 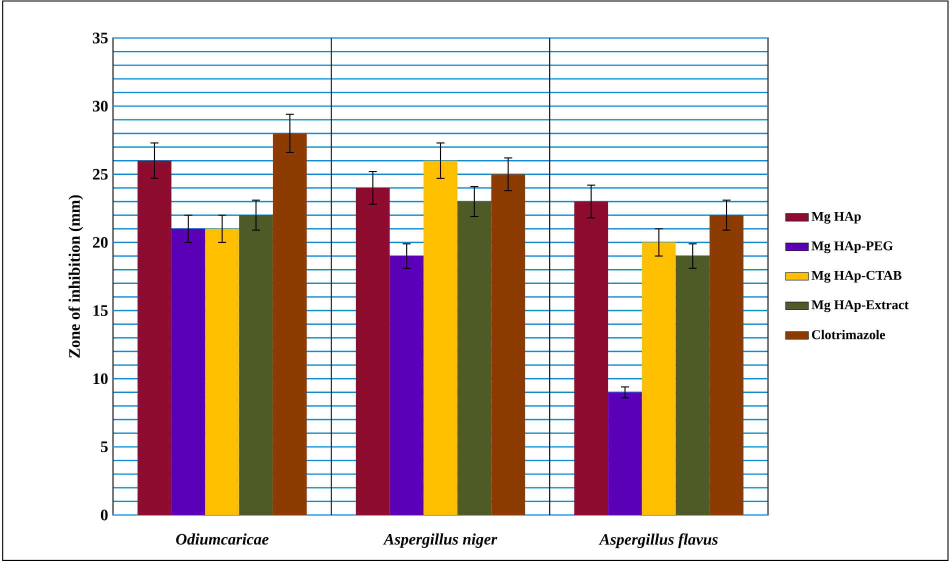 What do you see at coordinates (222, 539) in the screenshot?
I see `x-tick-label: Odiumcaricae` at bounding box center [222, 539].